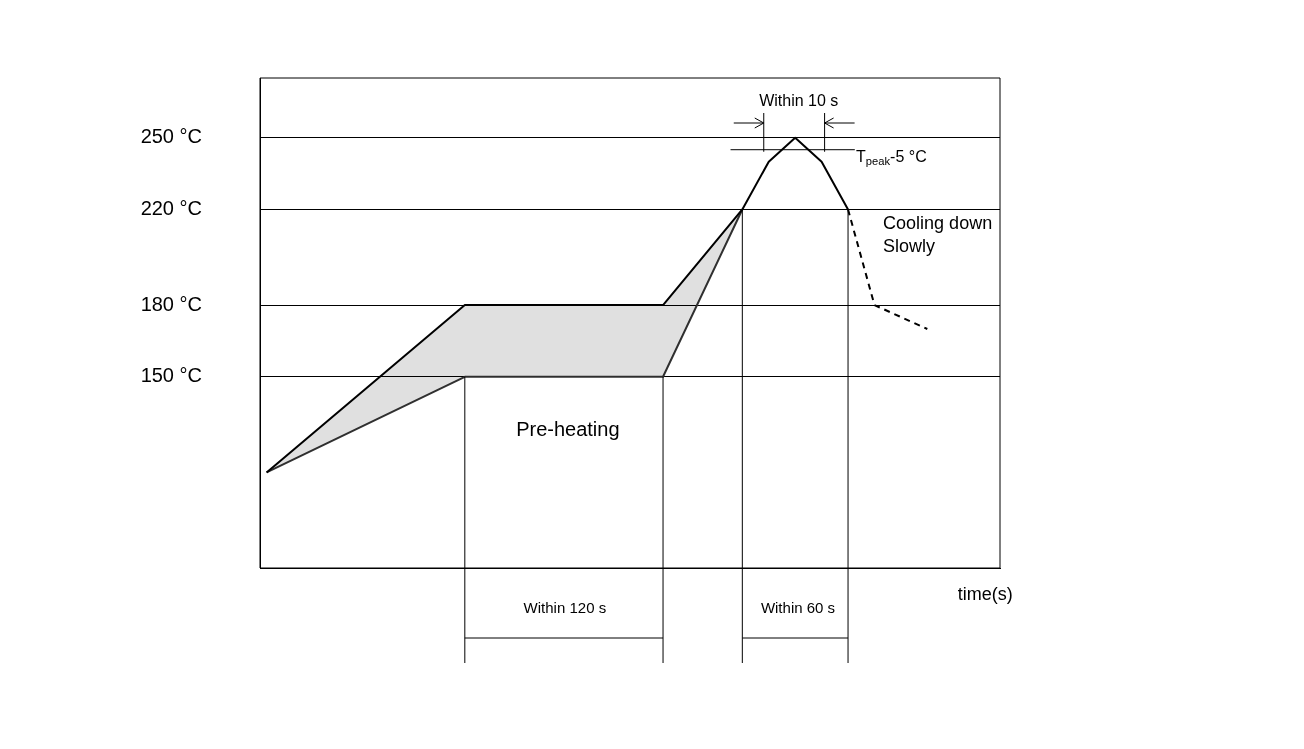 The height and width of the screenshot is (749, 1304). I want to click on text: Within 120 s, so click(565, 607).